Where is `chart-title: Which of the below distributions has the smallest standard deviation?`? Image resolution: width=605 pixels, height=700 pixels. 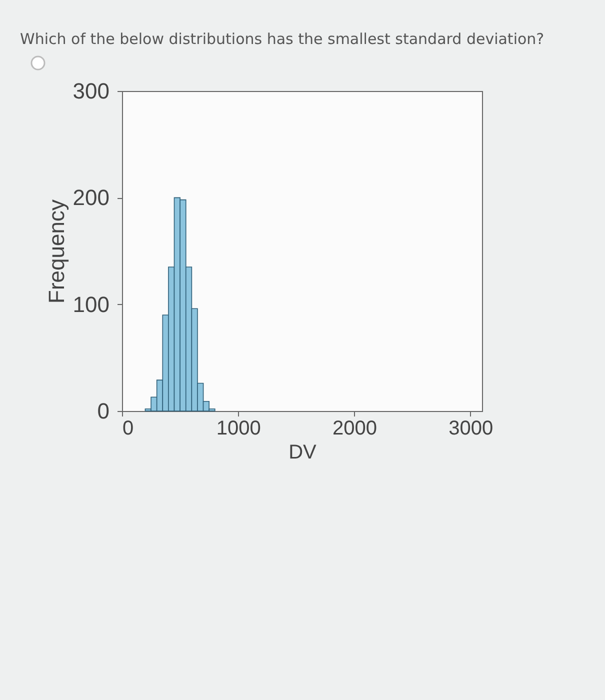
chart-title: Which of the below distributions has the smallest standard deviation? is located at coordinates (282, 39).